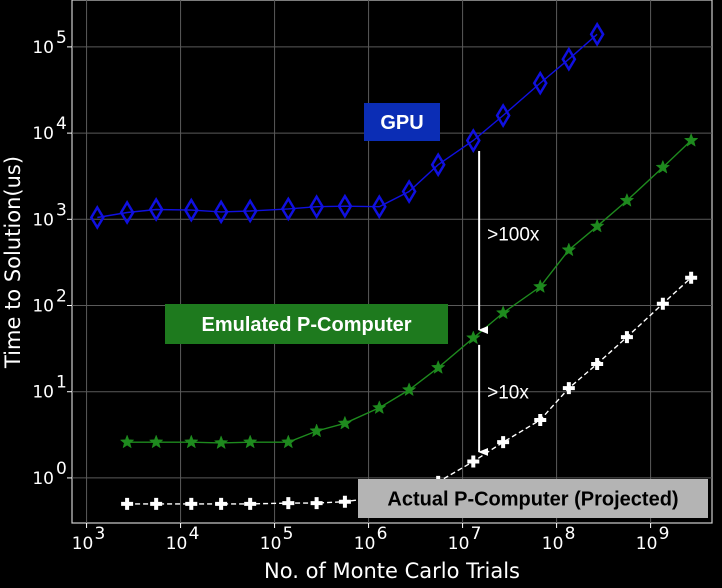 The image size is (722, 588). What do you see at coordinates (13, 262) in the screenshot?
I see `y-axis-label: Time to Solution(us)` at bounding box center [13, 262].